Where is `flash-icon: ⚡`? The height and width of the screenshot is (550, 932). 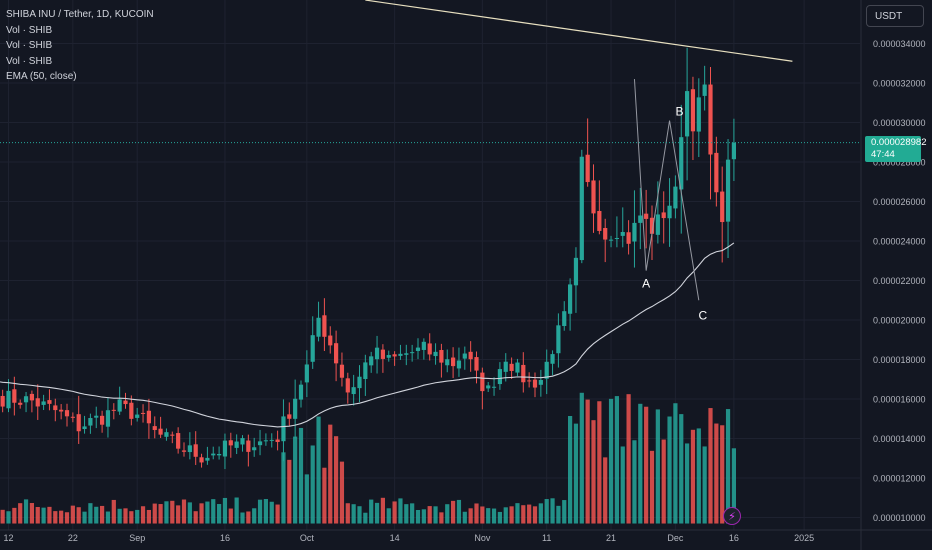
flash-icon: ⚡ is located at coordinates (732, 516).